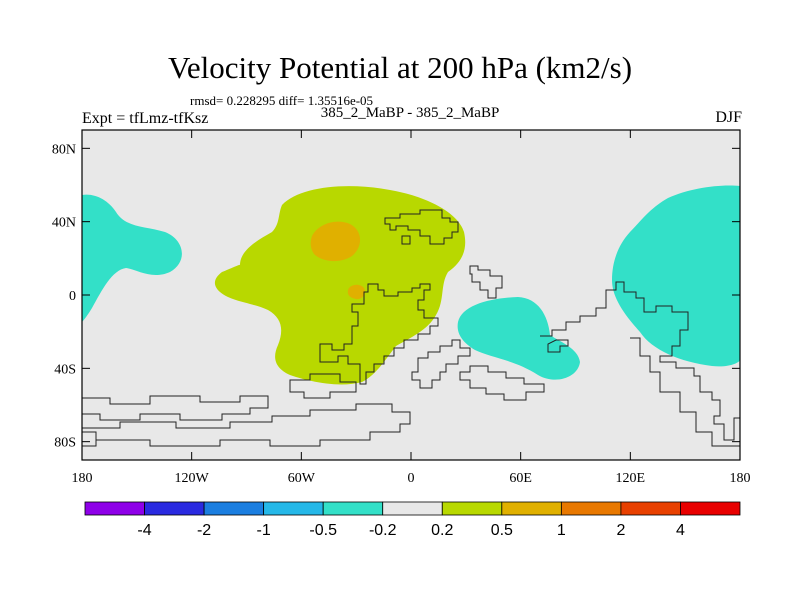 This screenshot has width=800, height=600. What do you see at coordinates (411, 478) in the screenshot?
I see `x-tick-label: 0` at bounding box center [411, 478].